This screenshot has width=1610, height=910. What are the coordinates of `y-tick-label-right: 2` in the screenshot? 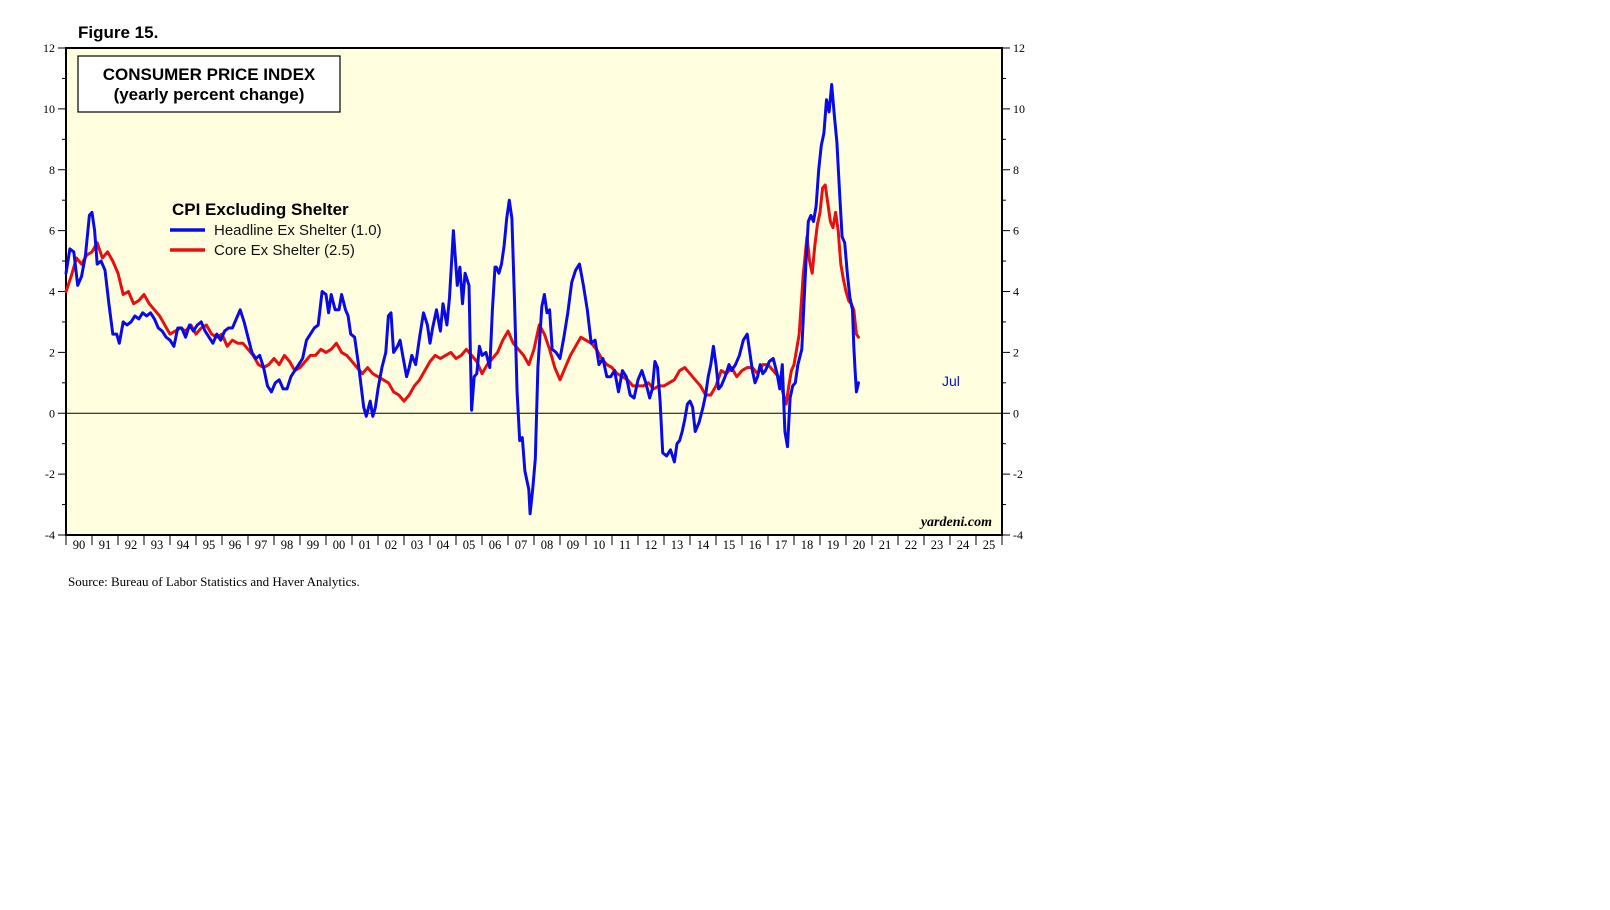 It's located at (1016, 352).